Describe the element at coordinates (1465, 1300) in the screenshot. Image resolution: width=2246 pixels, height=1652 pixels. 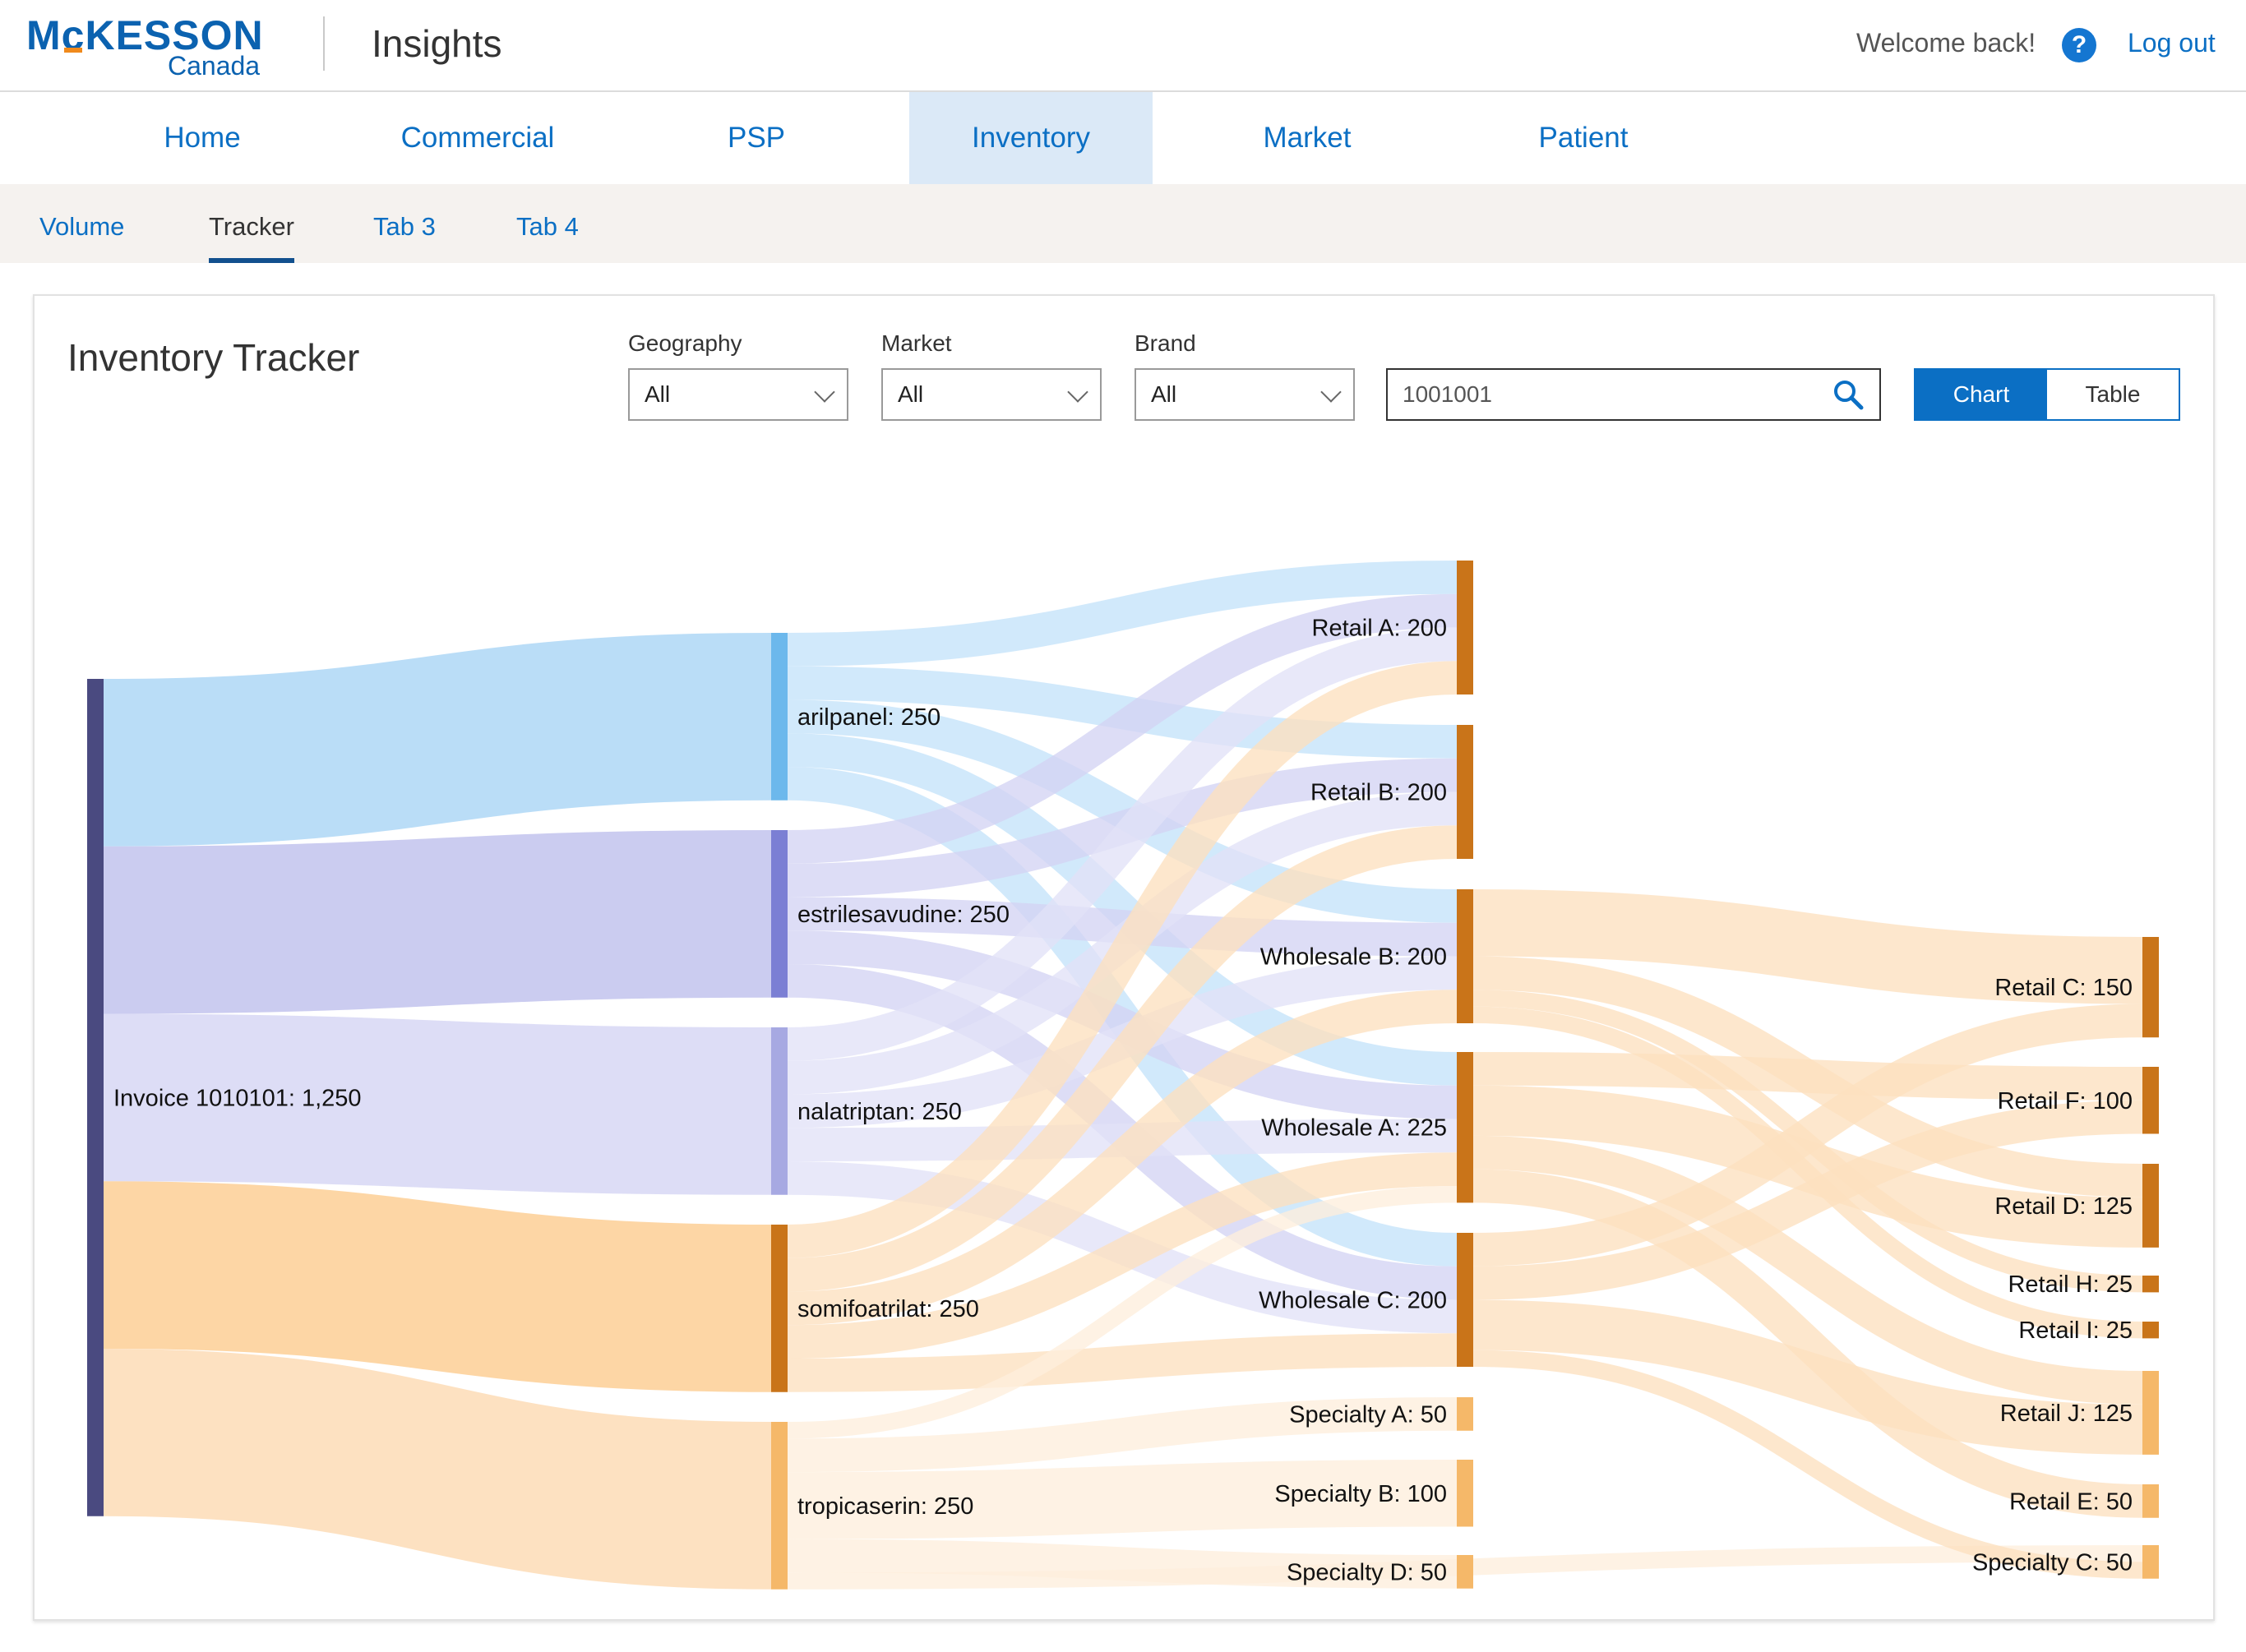
I see `sankey-node-wc` at that location.